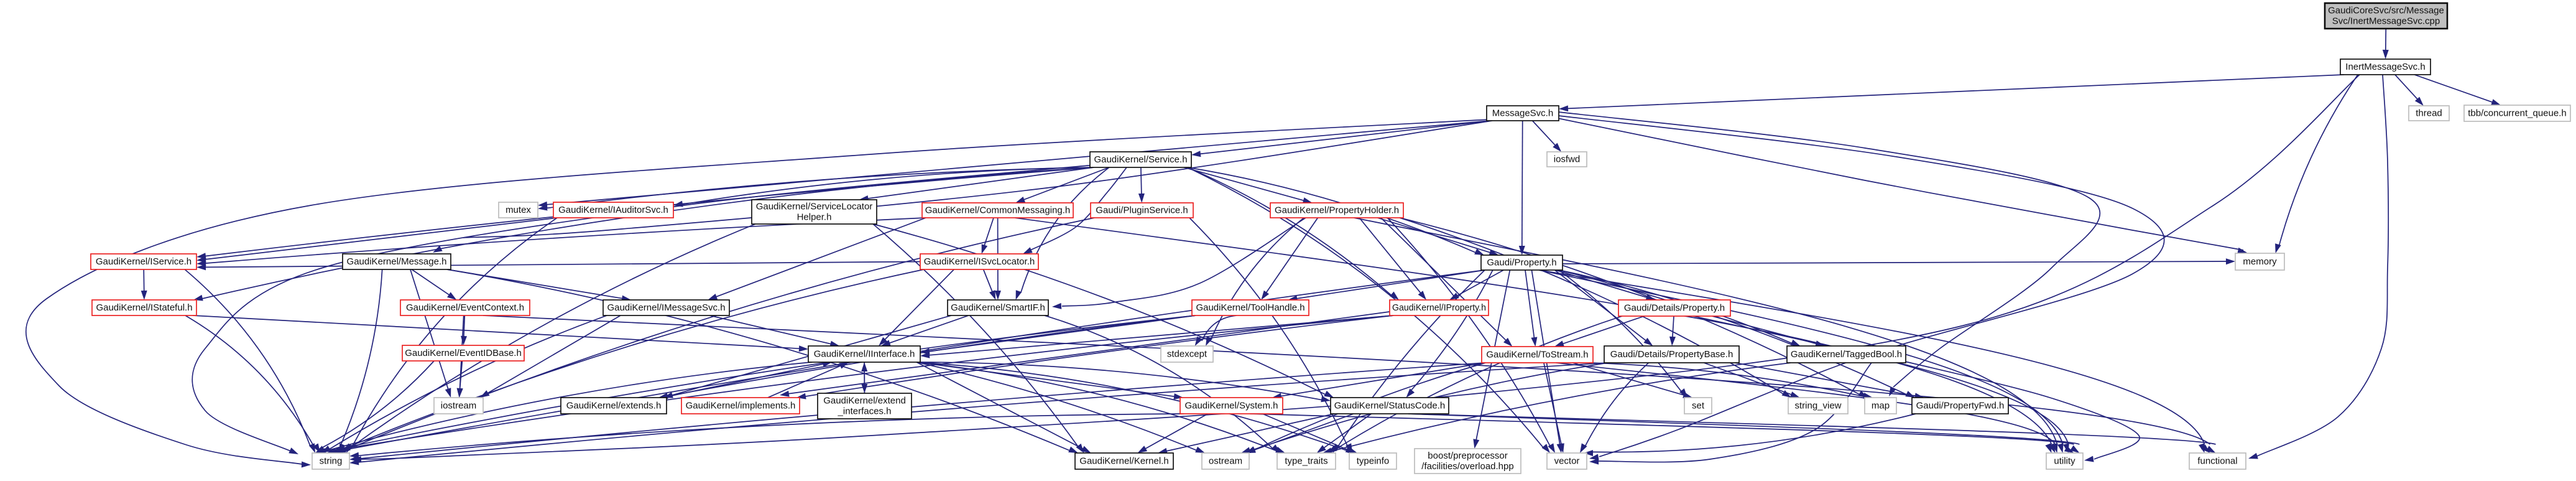  Describe the element at coordinates (1817, 406) in the screenshot. I see `svg-text: string_view` at that location.